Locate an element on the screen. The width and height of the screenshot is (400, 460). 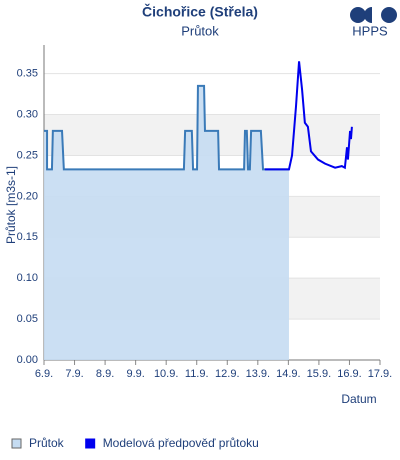
x-tick-label: 10.9. is located at coordinates (166, 374).